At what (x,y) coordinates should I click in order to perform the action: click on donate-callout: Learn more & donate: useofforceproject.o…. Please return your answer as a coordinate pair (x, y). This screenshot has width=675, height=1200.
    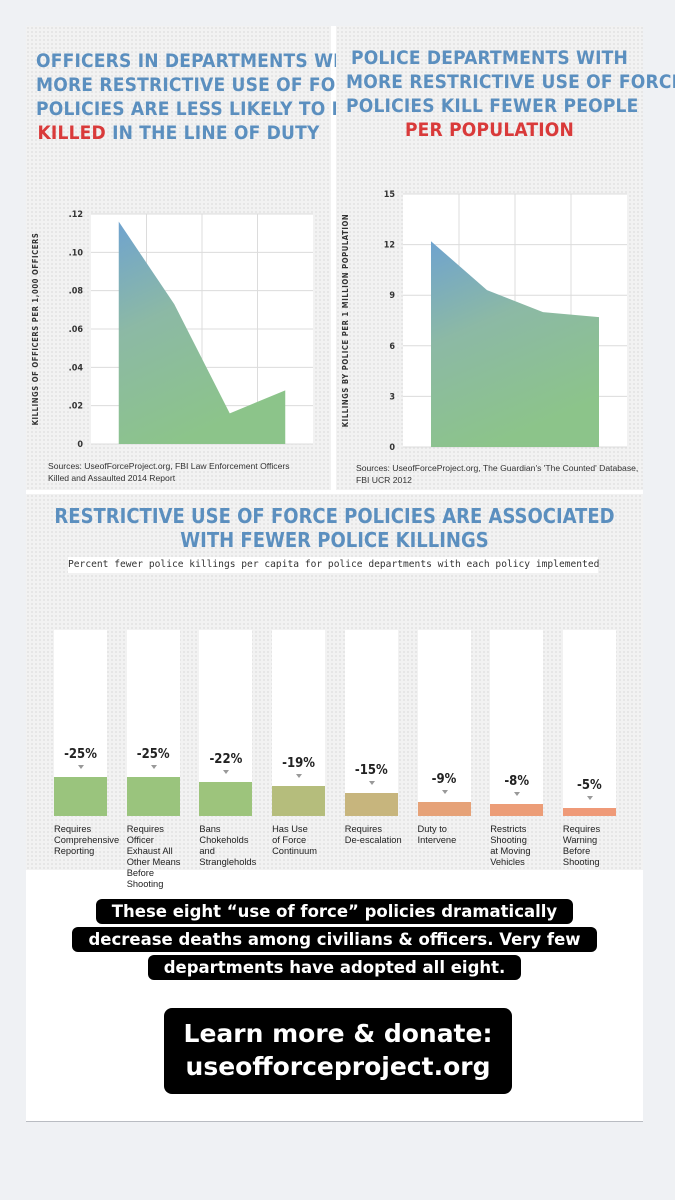
    Looking at the image, I should click on (338, 1051).